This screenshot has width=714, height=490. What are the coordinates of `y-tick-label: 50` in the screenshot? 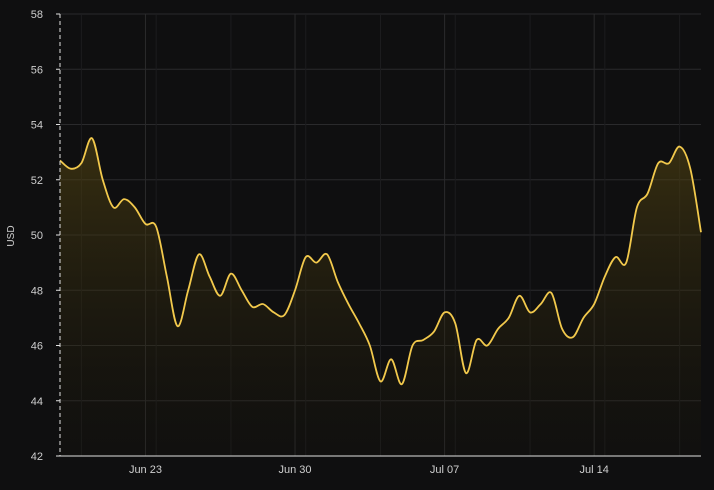 It's located at (37, 236).